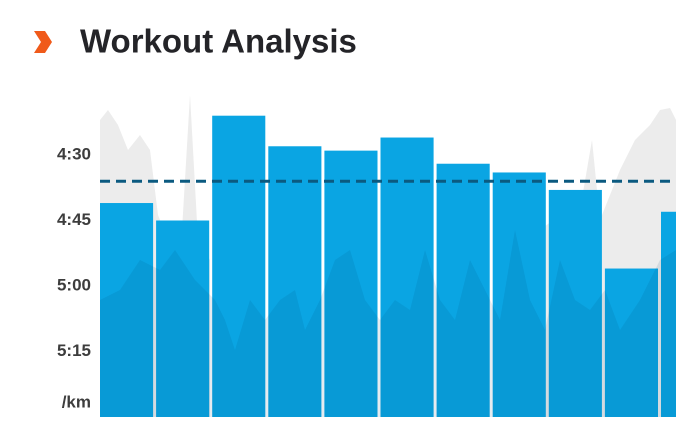 The width and height of the screenshot is (690, 448). I want to click on y-tick-label: 5:15, so click(74, 350).